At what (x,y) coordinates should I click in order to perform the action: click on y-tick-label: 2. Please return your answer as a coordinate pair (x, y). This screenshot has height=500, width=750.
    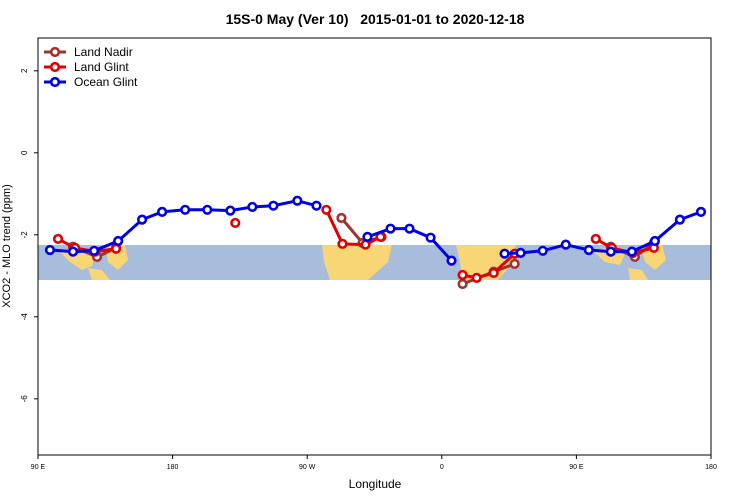
    Looking at the image, I should click on (24, 70).